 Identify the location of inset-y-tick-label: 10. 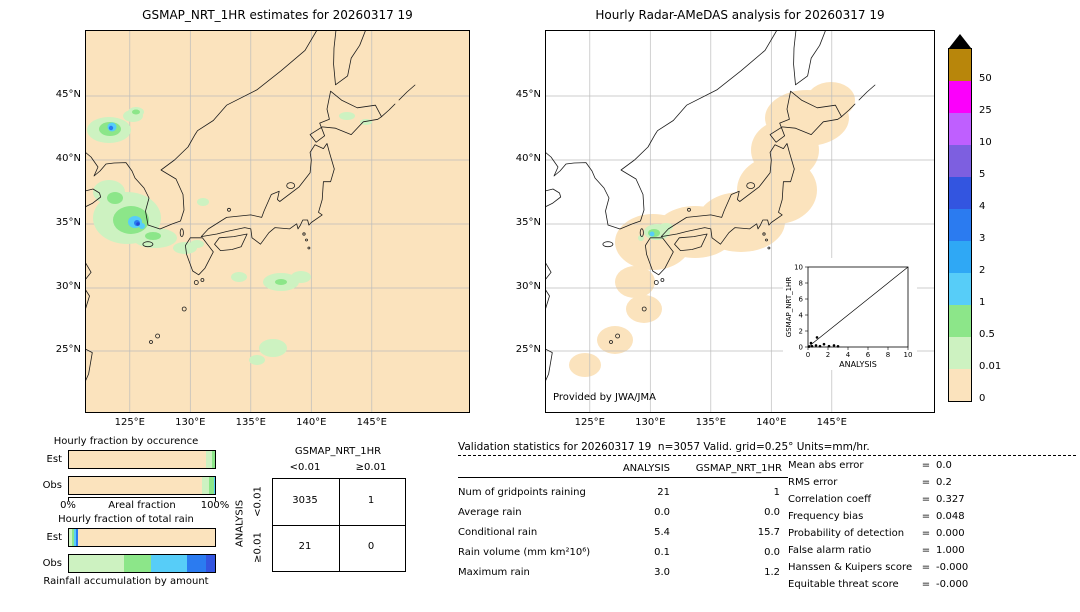
(798, 268).